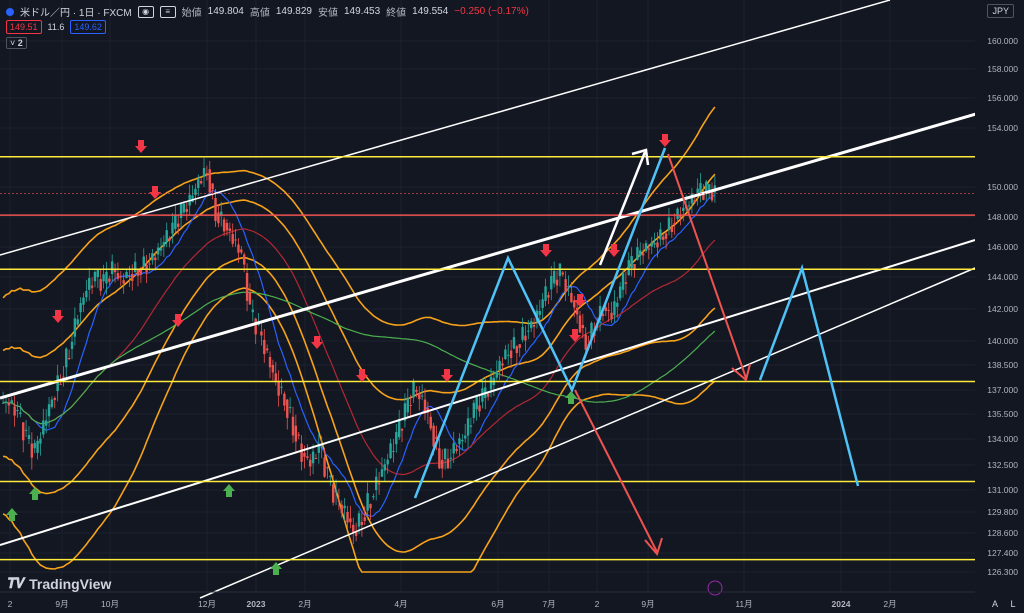 The image size is (1024, 613). What do you see at coordinates (1013, 604) in the screenshot?
I see `log-scale-button: L` at bounding box center [1013, 604].